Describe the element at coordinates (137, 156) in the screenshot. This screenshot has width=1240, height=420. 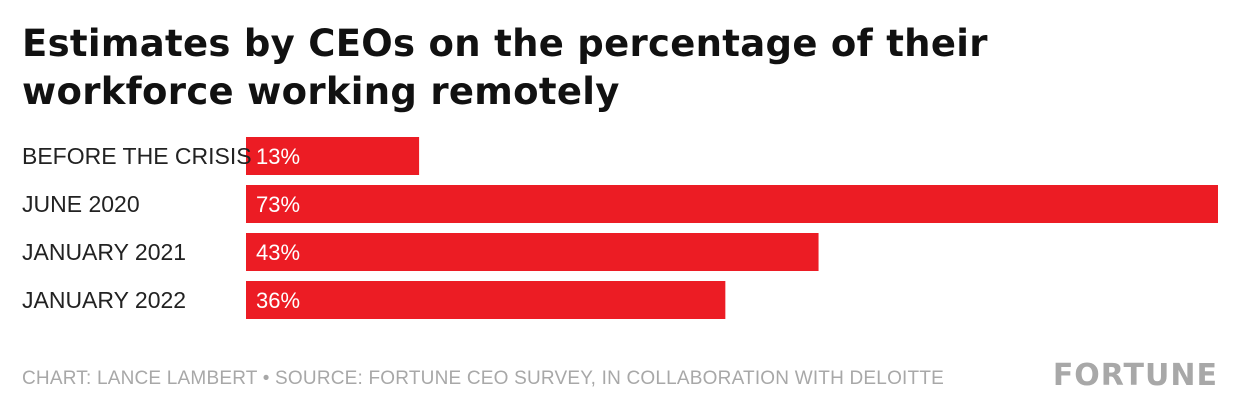
I see `category-label-0: BEFORE THE CRISIS` at that location.